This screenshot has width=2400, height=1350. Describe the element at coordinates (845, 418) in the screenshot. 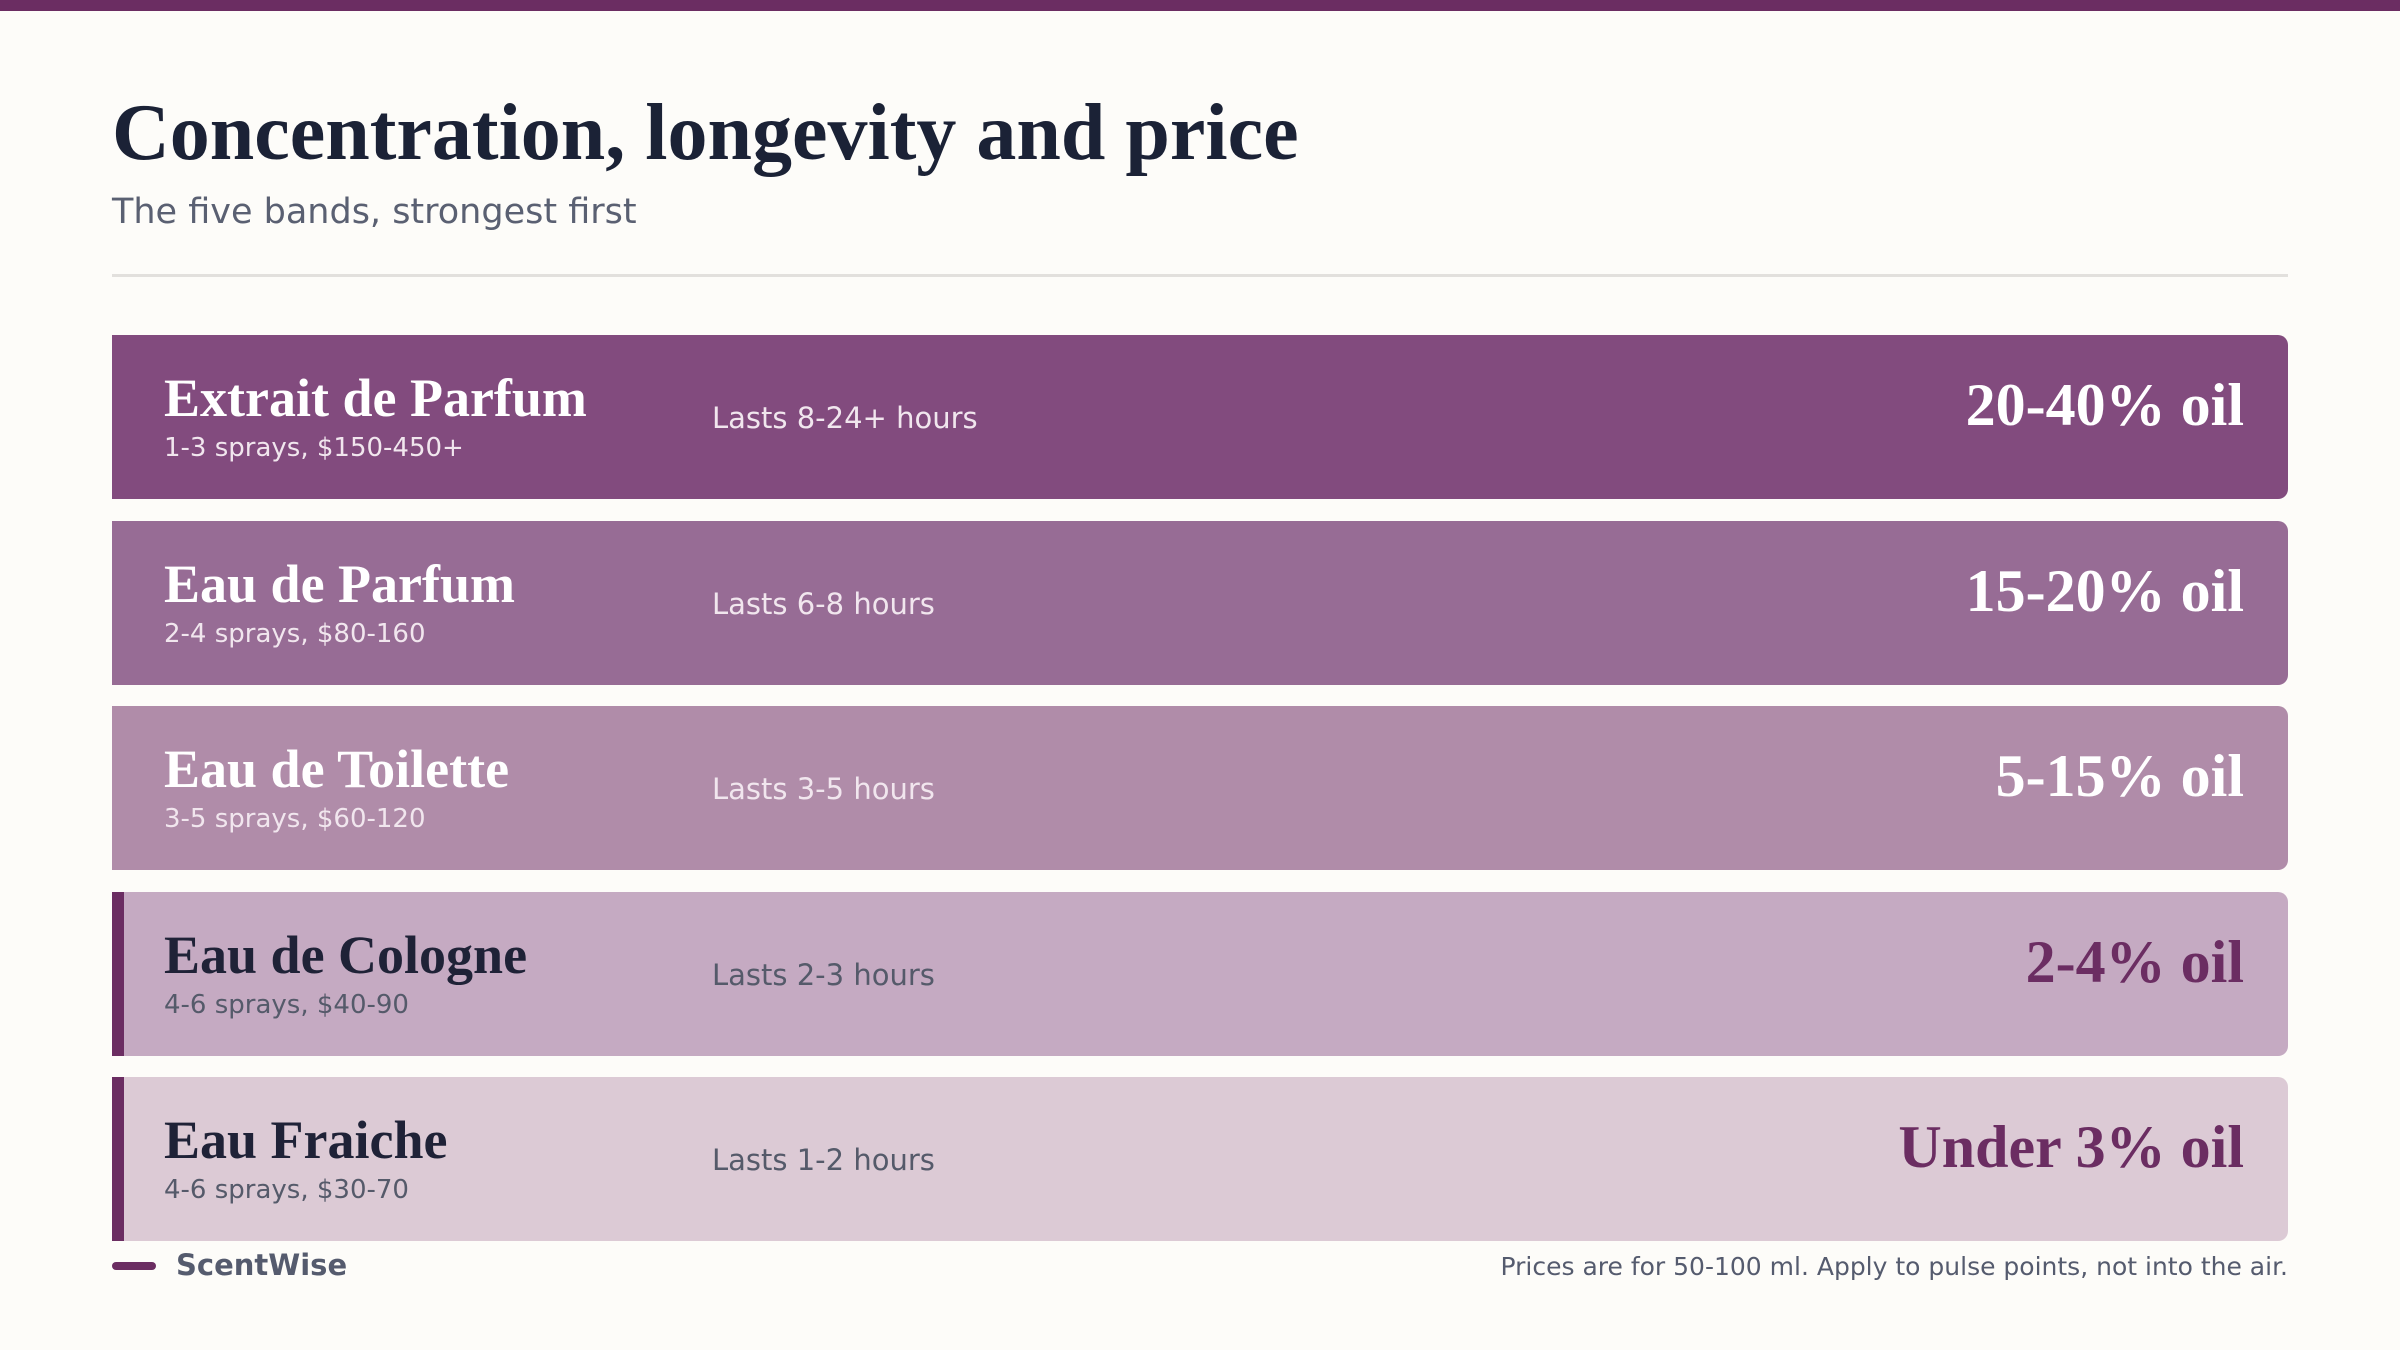

I see `band-longevity: Lasts 8-24+ hours` at that location.